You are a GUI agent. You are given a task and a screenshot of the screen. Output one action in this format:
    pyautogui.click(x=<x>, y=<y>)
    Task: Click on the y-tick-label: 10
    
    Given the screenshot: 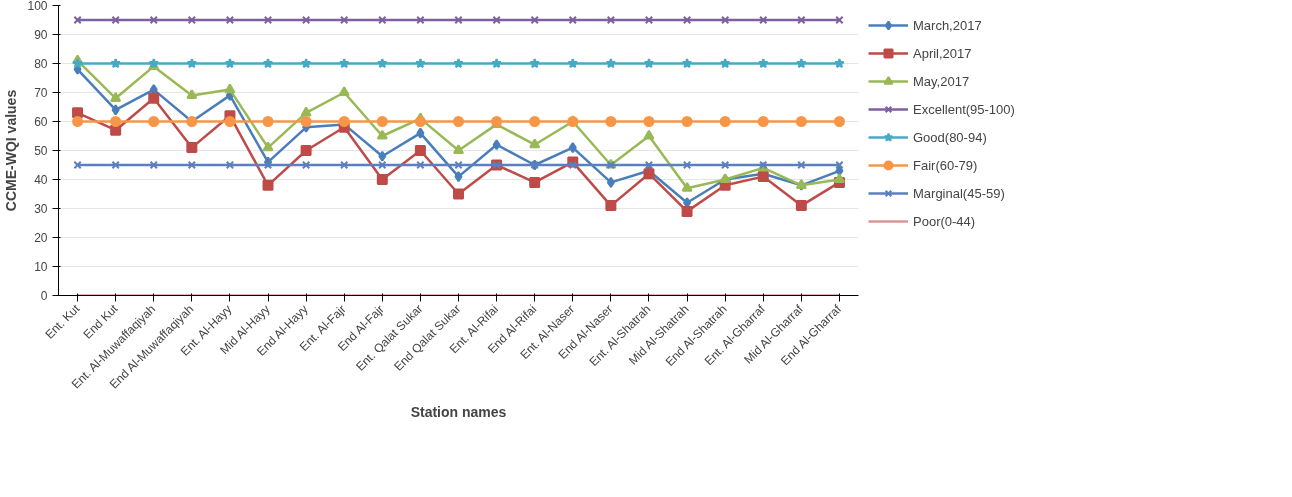 What is the action you would take?
    pyautogui.click(x=41, y=267)
    